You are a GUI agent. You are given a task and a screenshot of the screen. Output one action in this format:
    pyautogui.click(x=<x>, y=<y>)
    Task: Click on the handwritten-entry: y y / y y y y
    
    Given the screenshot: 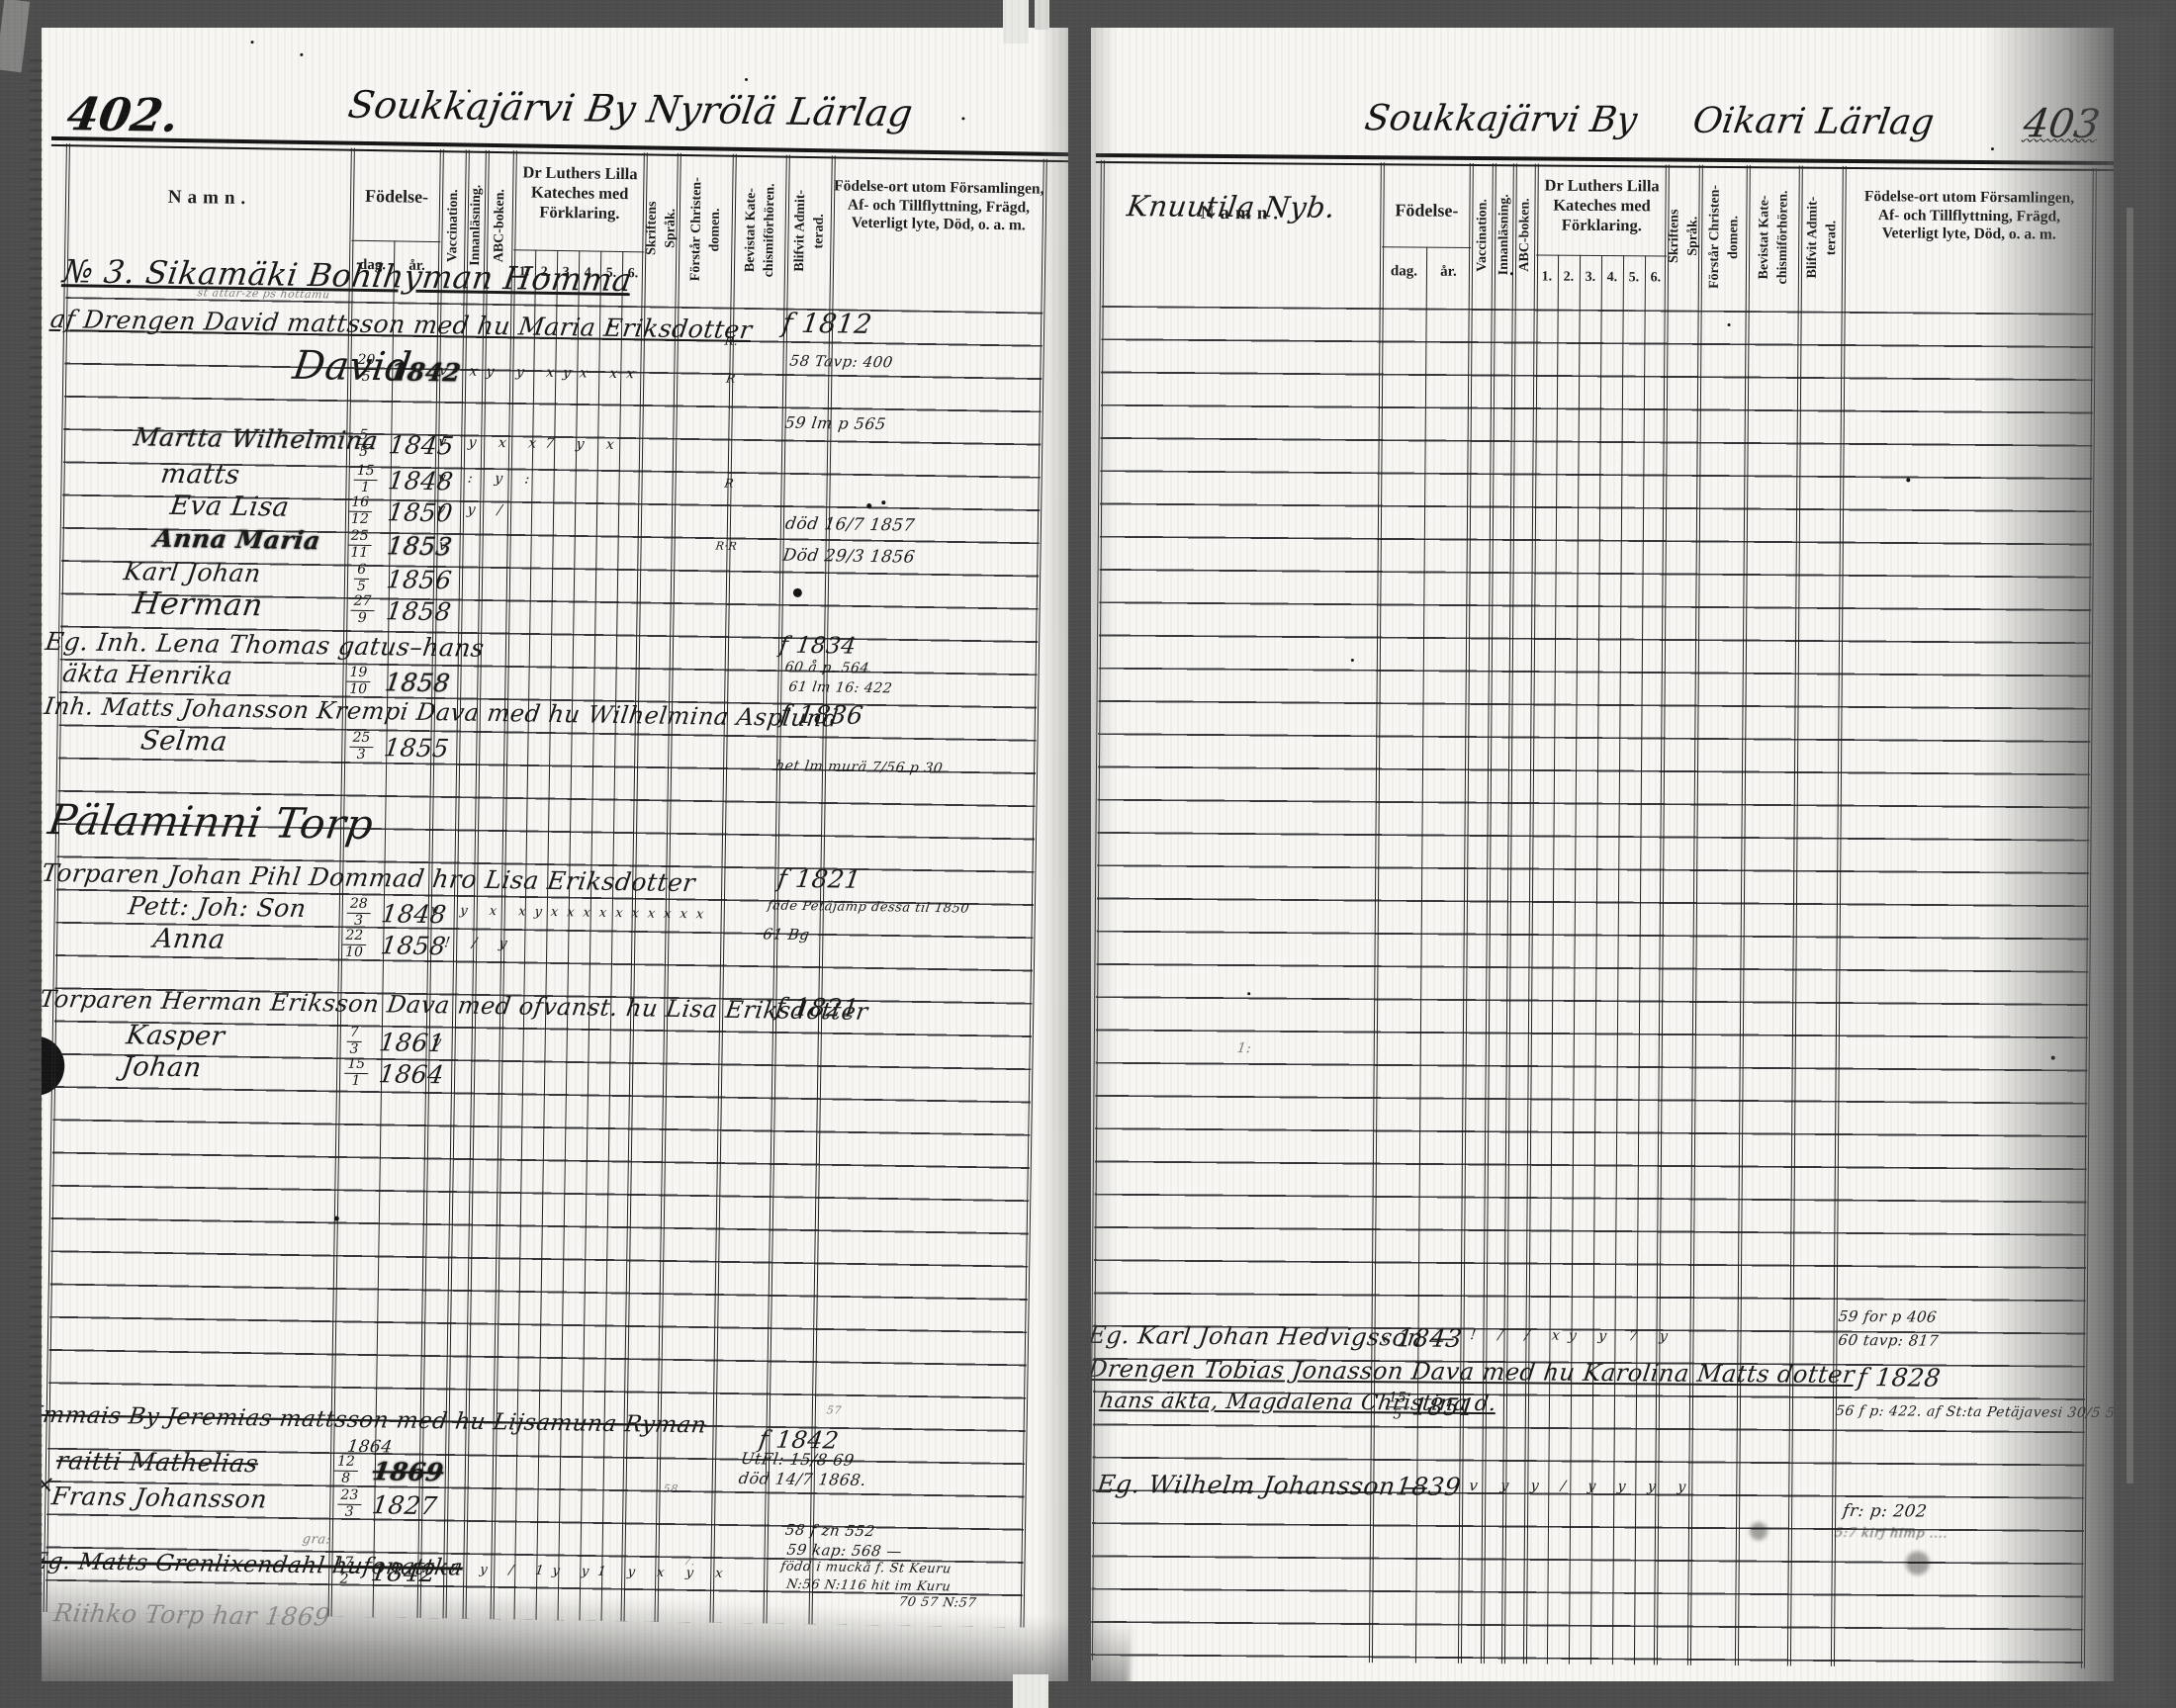 What is the action you would take?
    pyautogui.click(x=1597, y=1486)
    